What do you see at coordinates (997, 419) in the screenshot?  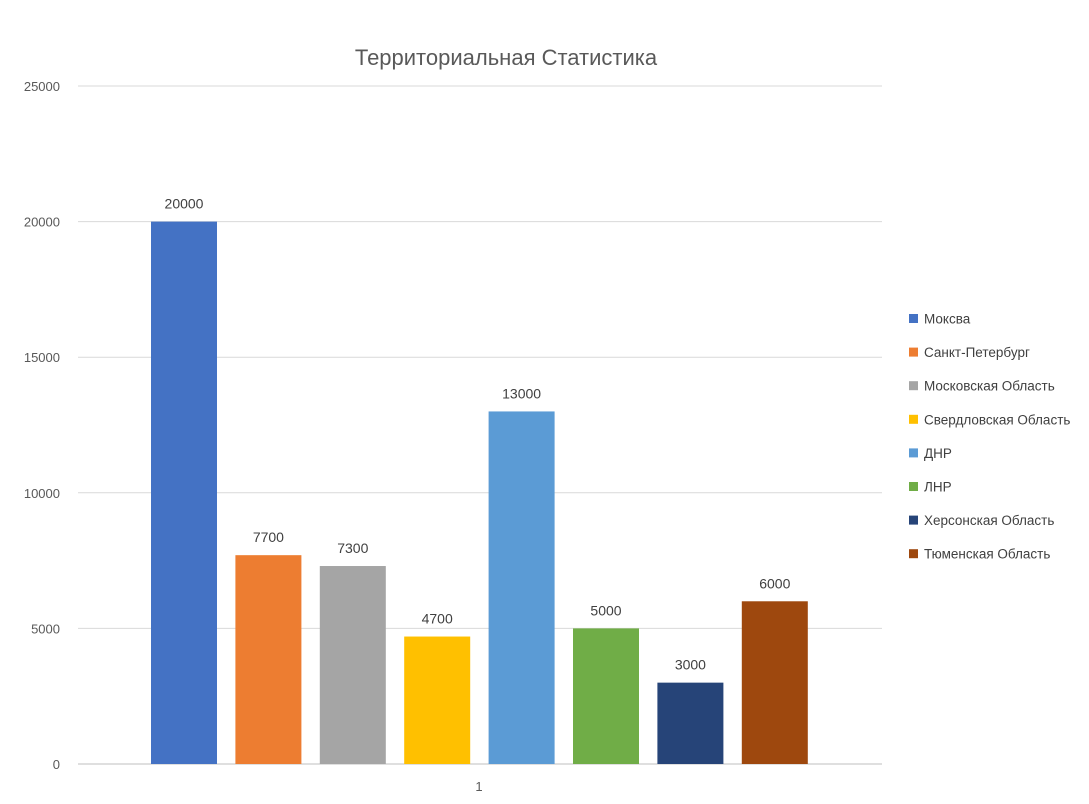 I see `legend-label: Свердловская Область` at bounding box center [997, 419].